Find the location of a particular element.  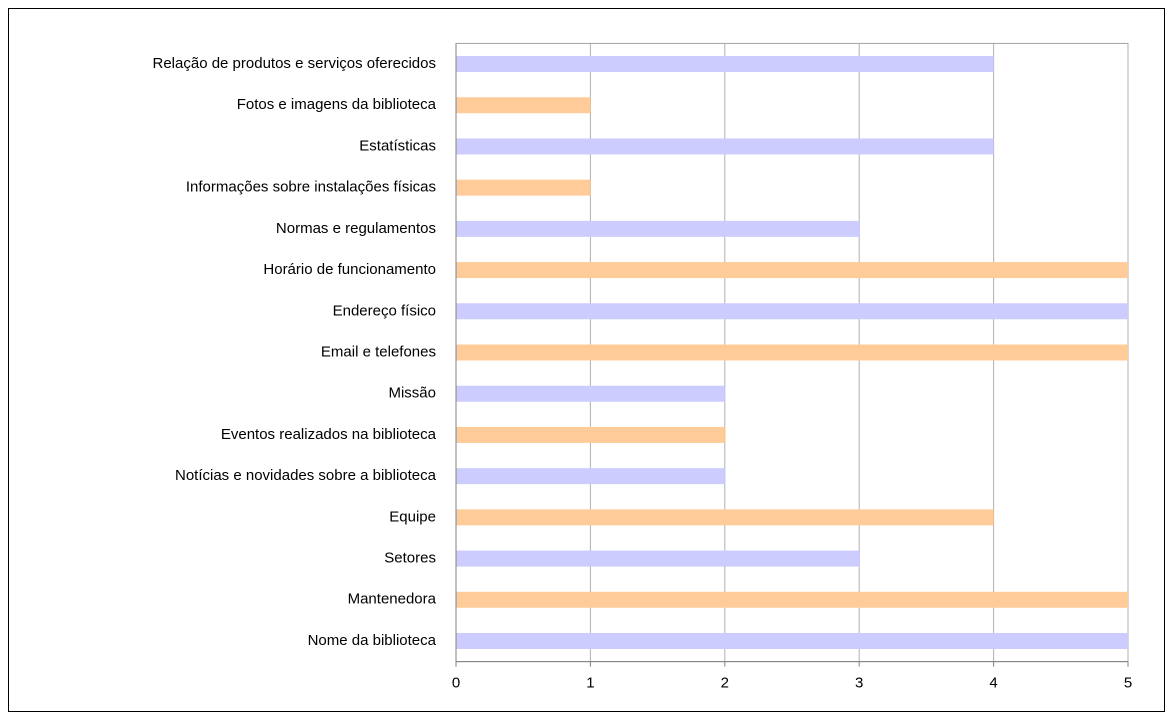

x-tick-label: 2 is located at coordinates (725, 683).